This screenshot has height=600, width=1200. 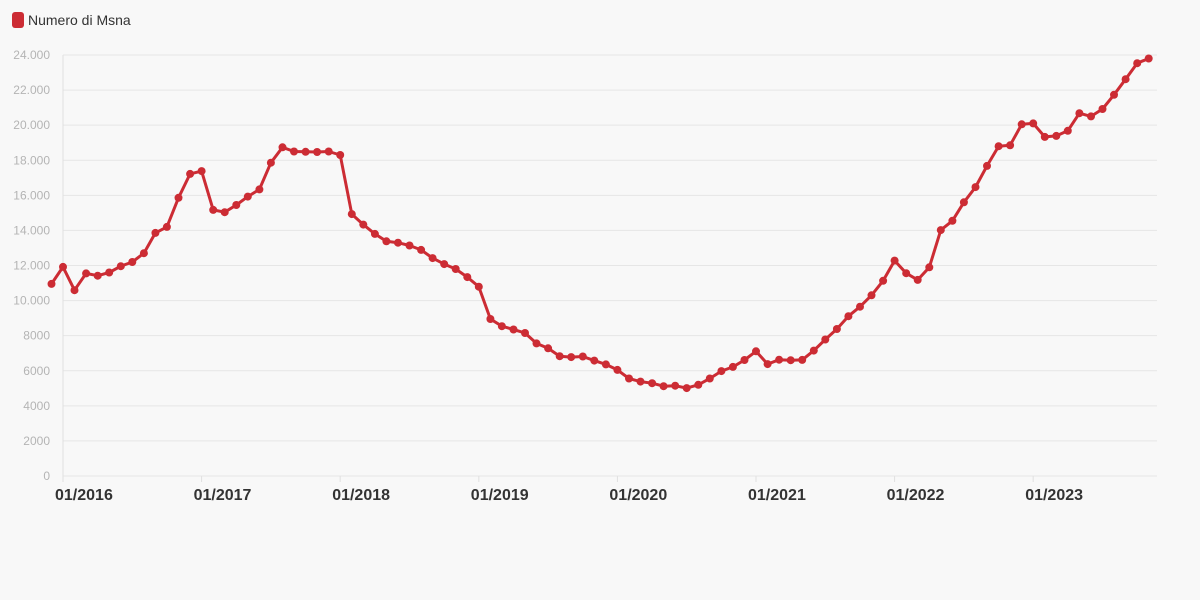 What do you see at coordinates (36, 336) in the screenshot?
I see `y-tick-label: 8000` at bounding box center [36, 336].